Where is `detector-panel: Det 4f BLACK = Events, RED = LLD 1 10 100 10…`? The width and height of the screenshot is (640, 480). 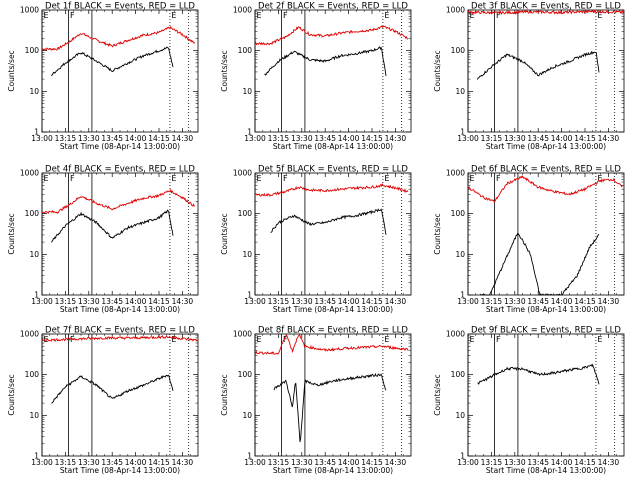 detector-panel: Det 4f BLACK = Events, RED = LLD 1 10 100 10… is located at coordinates (103, 239).